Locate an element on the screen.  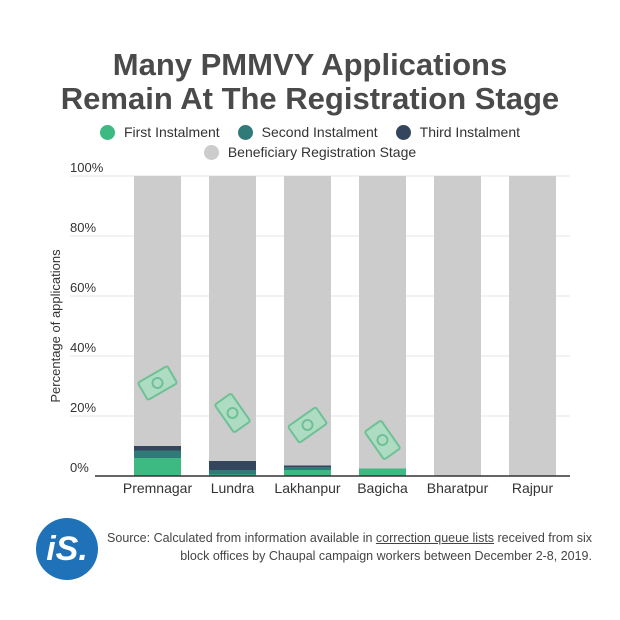
title-line-2: Remain At The Registration Stage is located at coordinates (310, 98).